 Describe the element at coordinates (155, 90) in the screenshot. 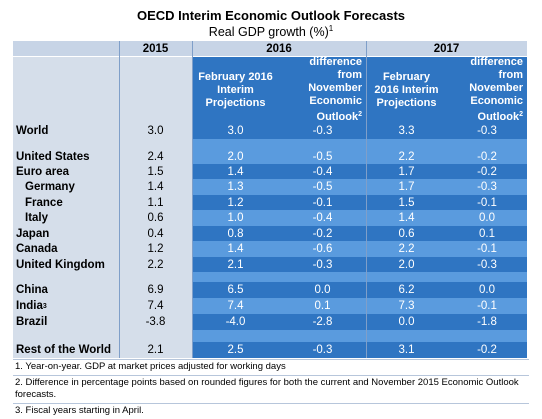

I see `header-blank-2015` at that location.